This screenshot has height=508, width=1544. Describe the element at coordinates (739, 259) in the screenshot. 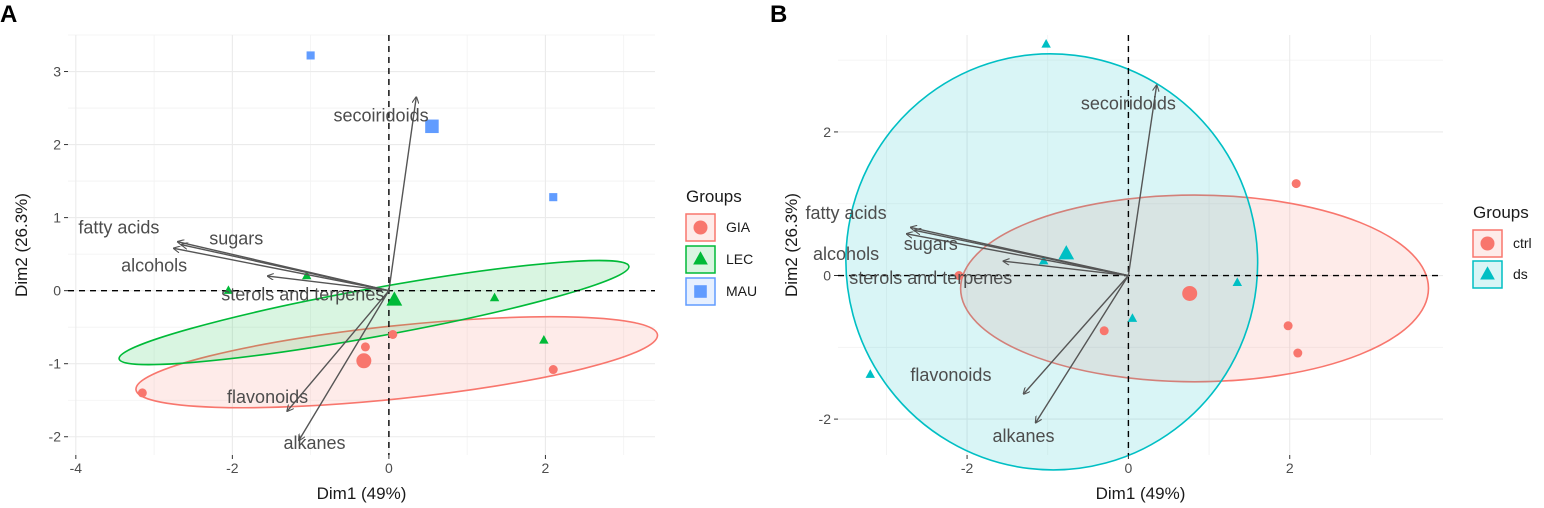

I see `legend-label-lec: LEC` at that location.